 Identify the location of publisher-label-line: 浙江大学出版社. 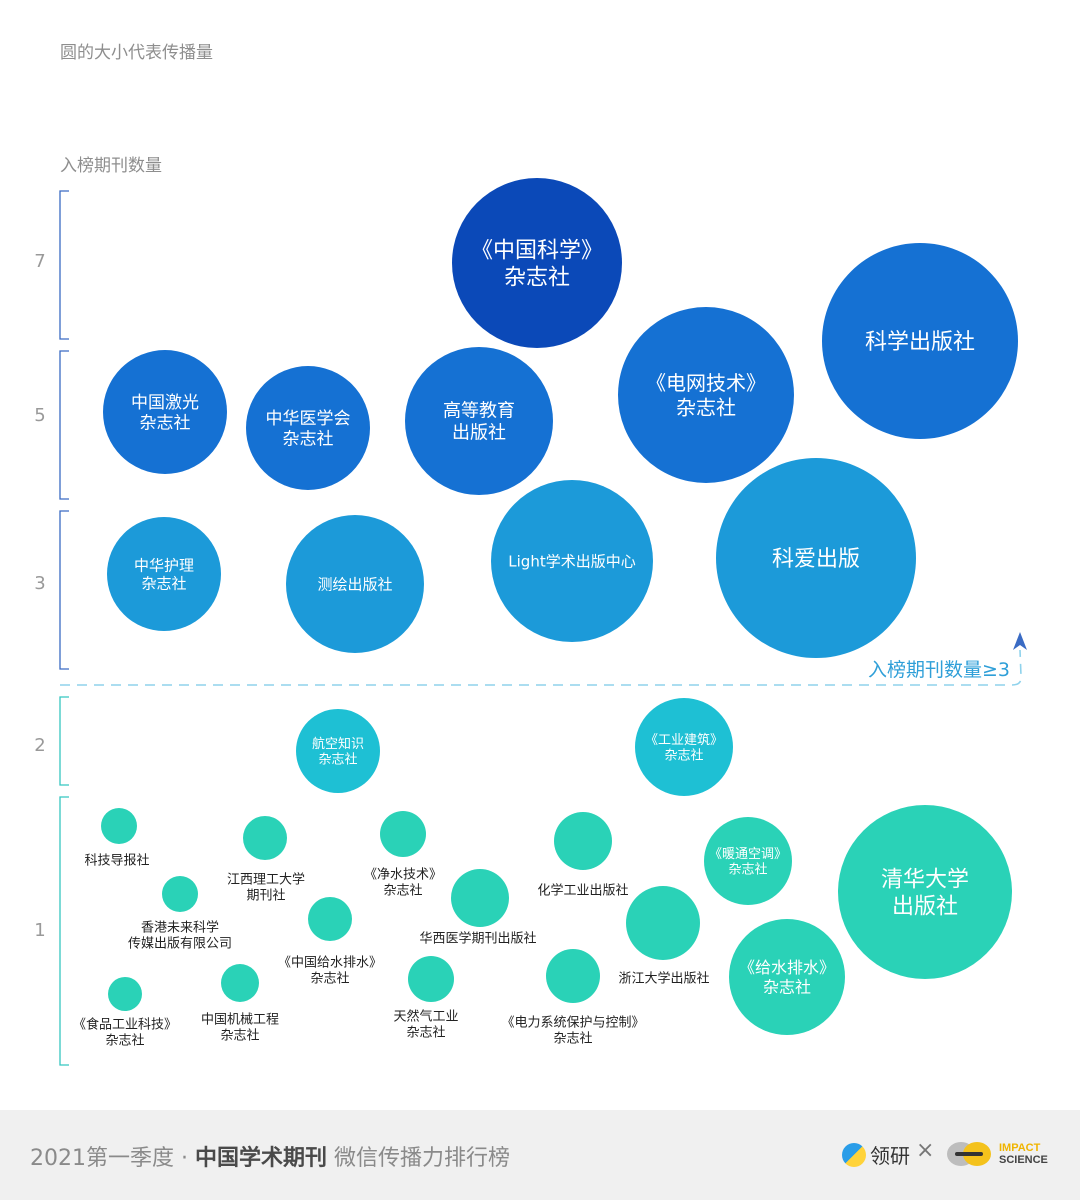
(663, 979).